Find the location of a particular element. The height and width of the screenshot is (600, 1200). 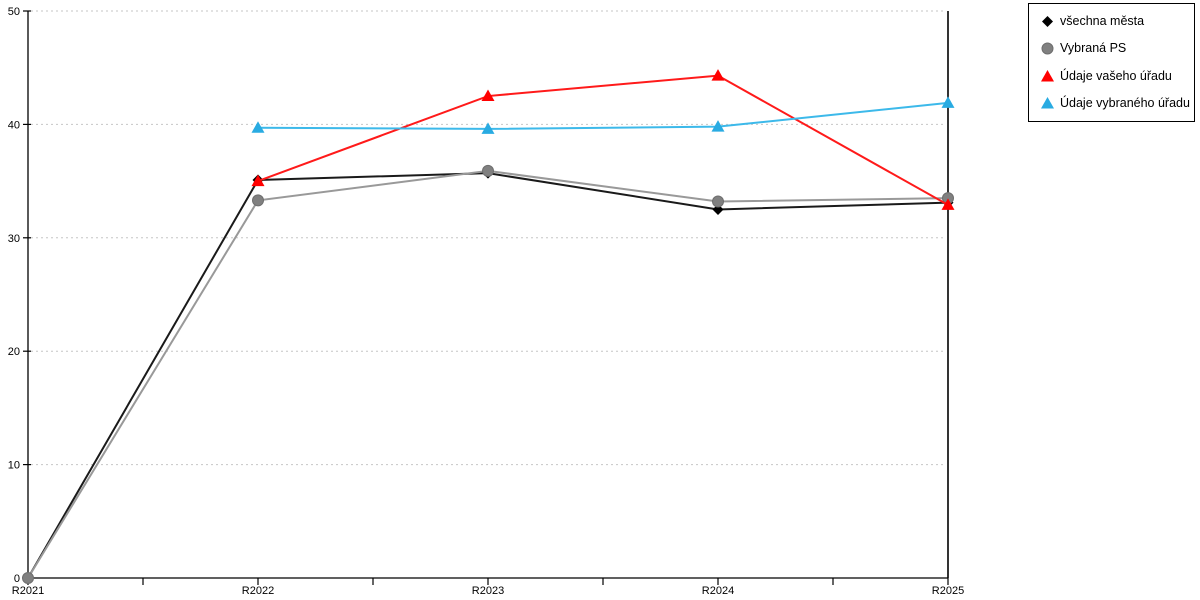

diamond-marker is located at coordinates (1047, 21).